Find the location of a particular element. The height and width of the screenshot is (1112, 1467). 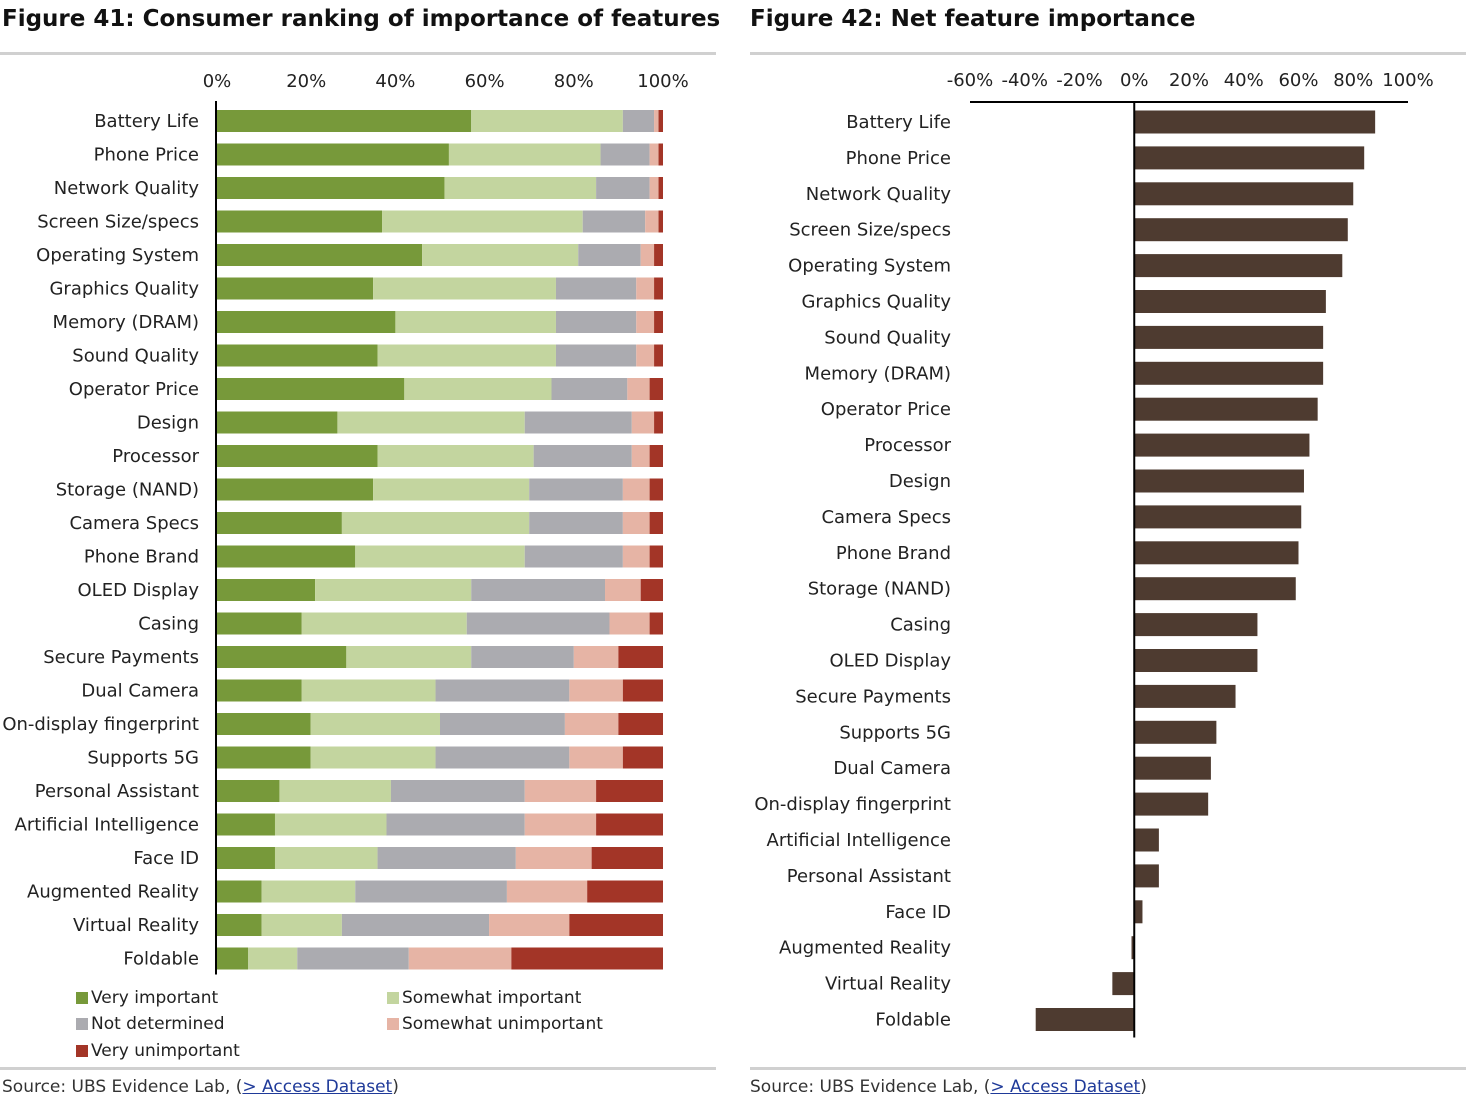

bar-segment-augmented-reality-somewhat-unimportant is located at coordinates (547, 891).